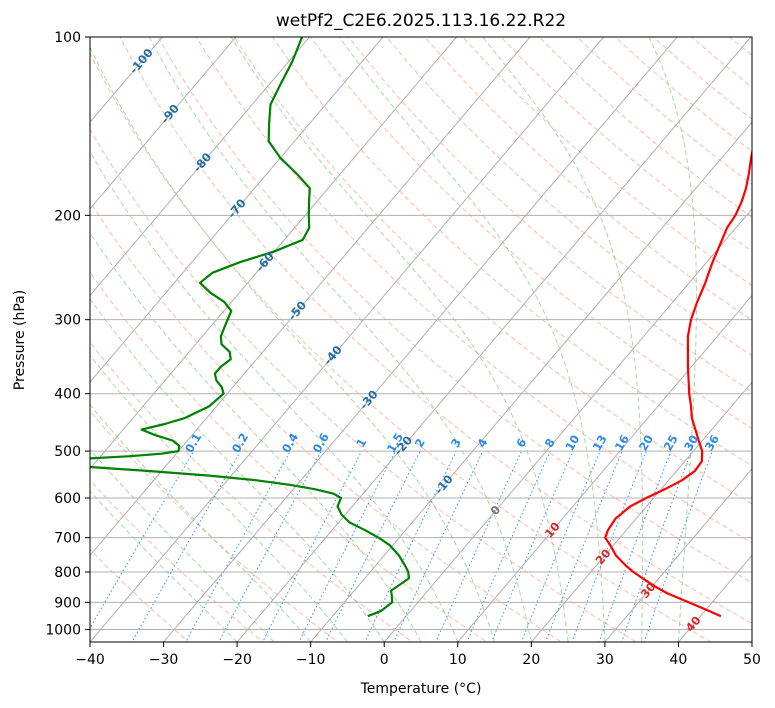 The image size is (775, 708). Describe the element at coordinates (67, 499) in the screenshot. I see `y-tick-label: 600` at that location.